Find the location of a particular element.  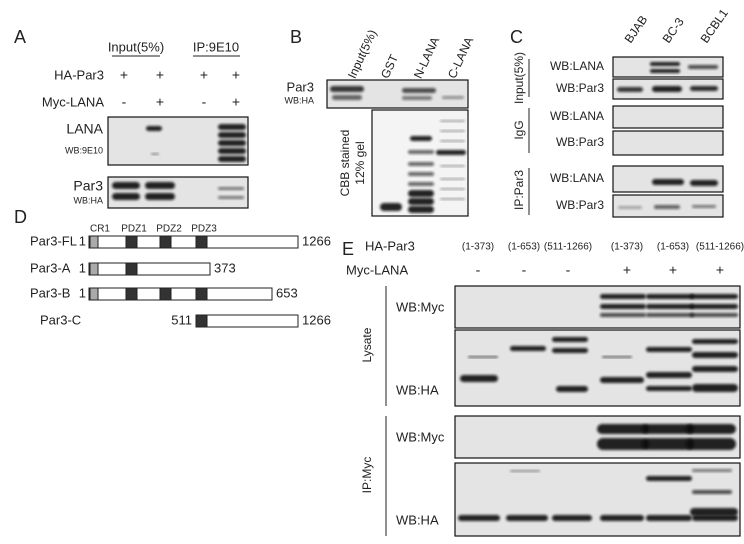

group-label: IP:Par3 is located at coordinates (519, 190).